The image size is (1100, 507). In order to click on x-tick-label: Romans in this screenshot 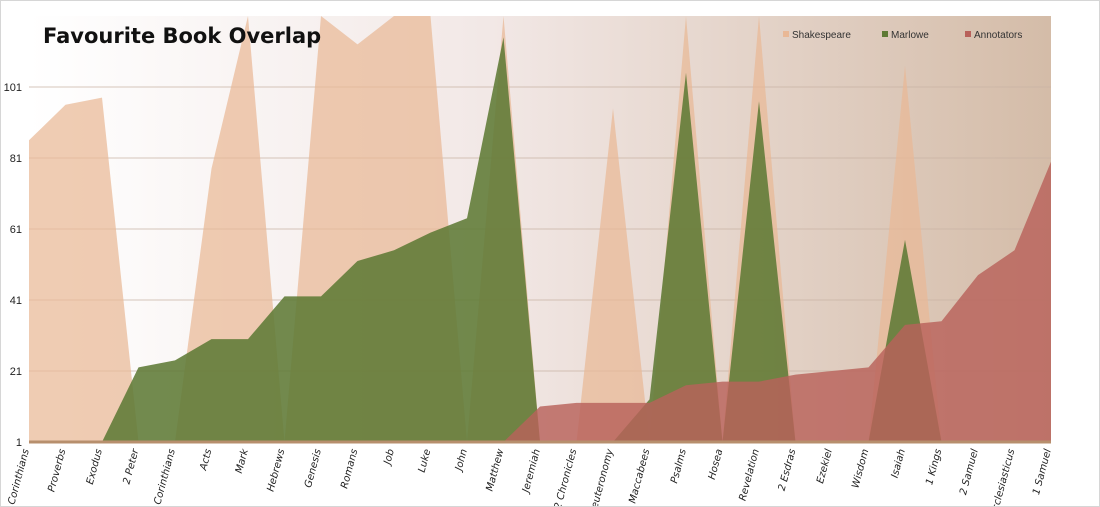, I will do `click(349, 469)`.